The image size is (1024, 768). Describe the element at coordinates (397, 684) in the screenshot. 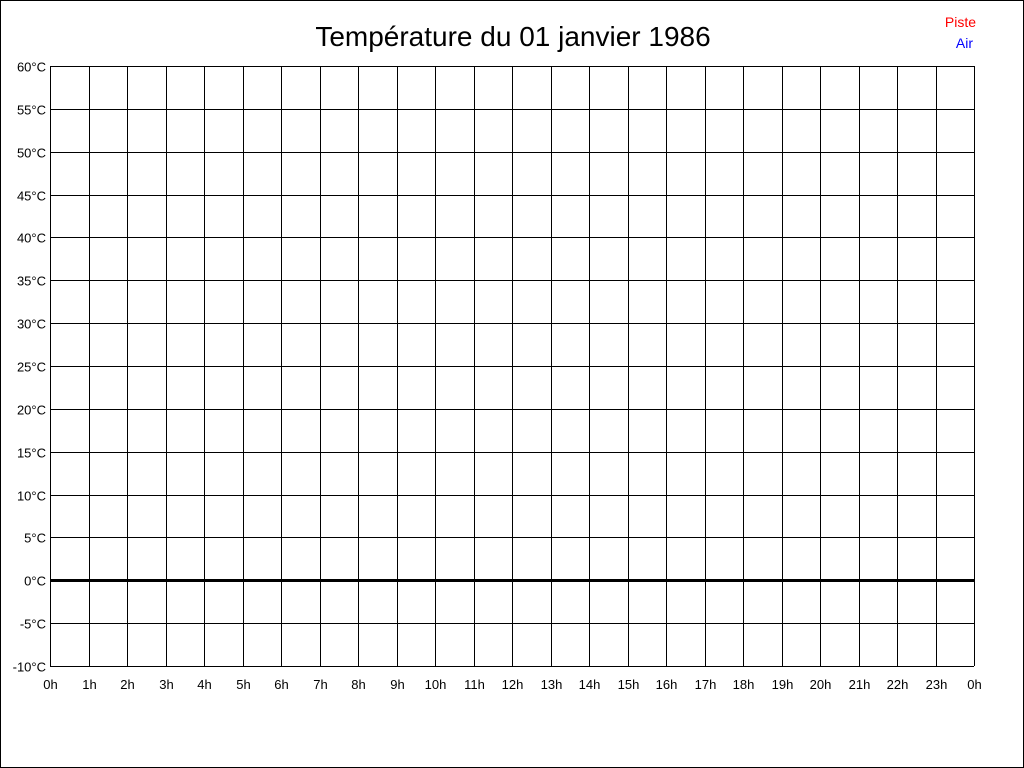

I see `x-tick-label: 9h` at that location.